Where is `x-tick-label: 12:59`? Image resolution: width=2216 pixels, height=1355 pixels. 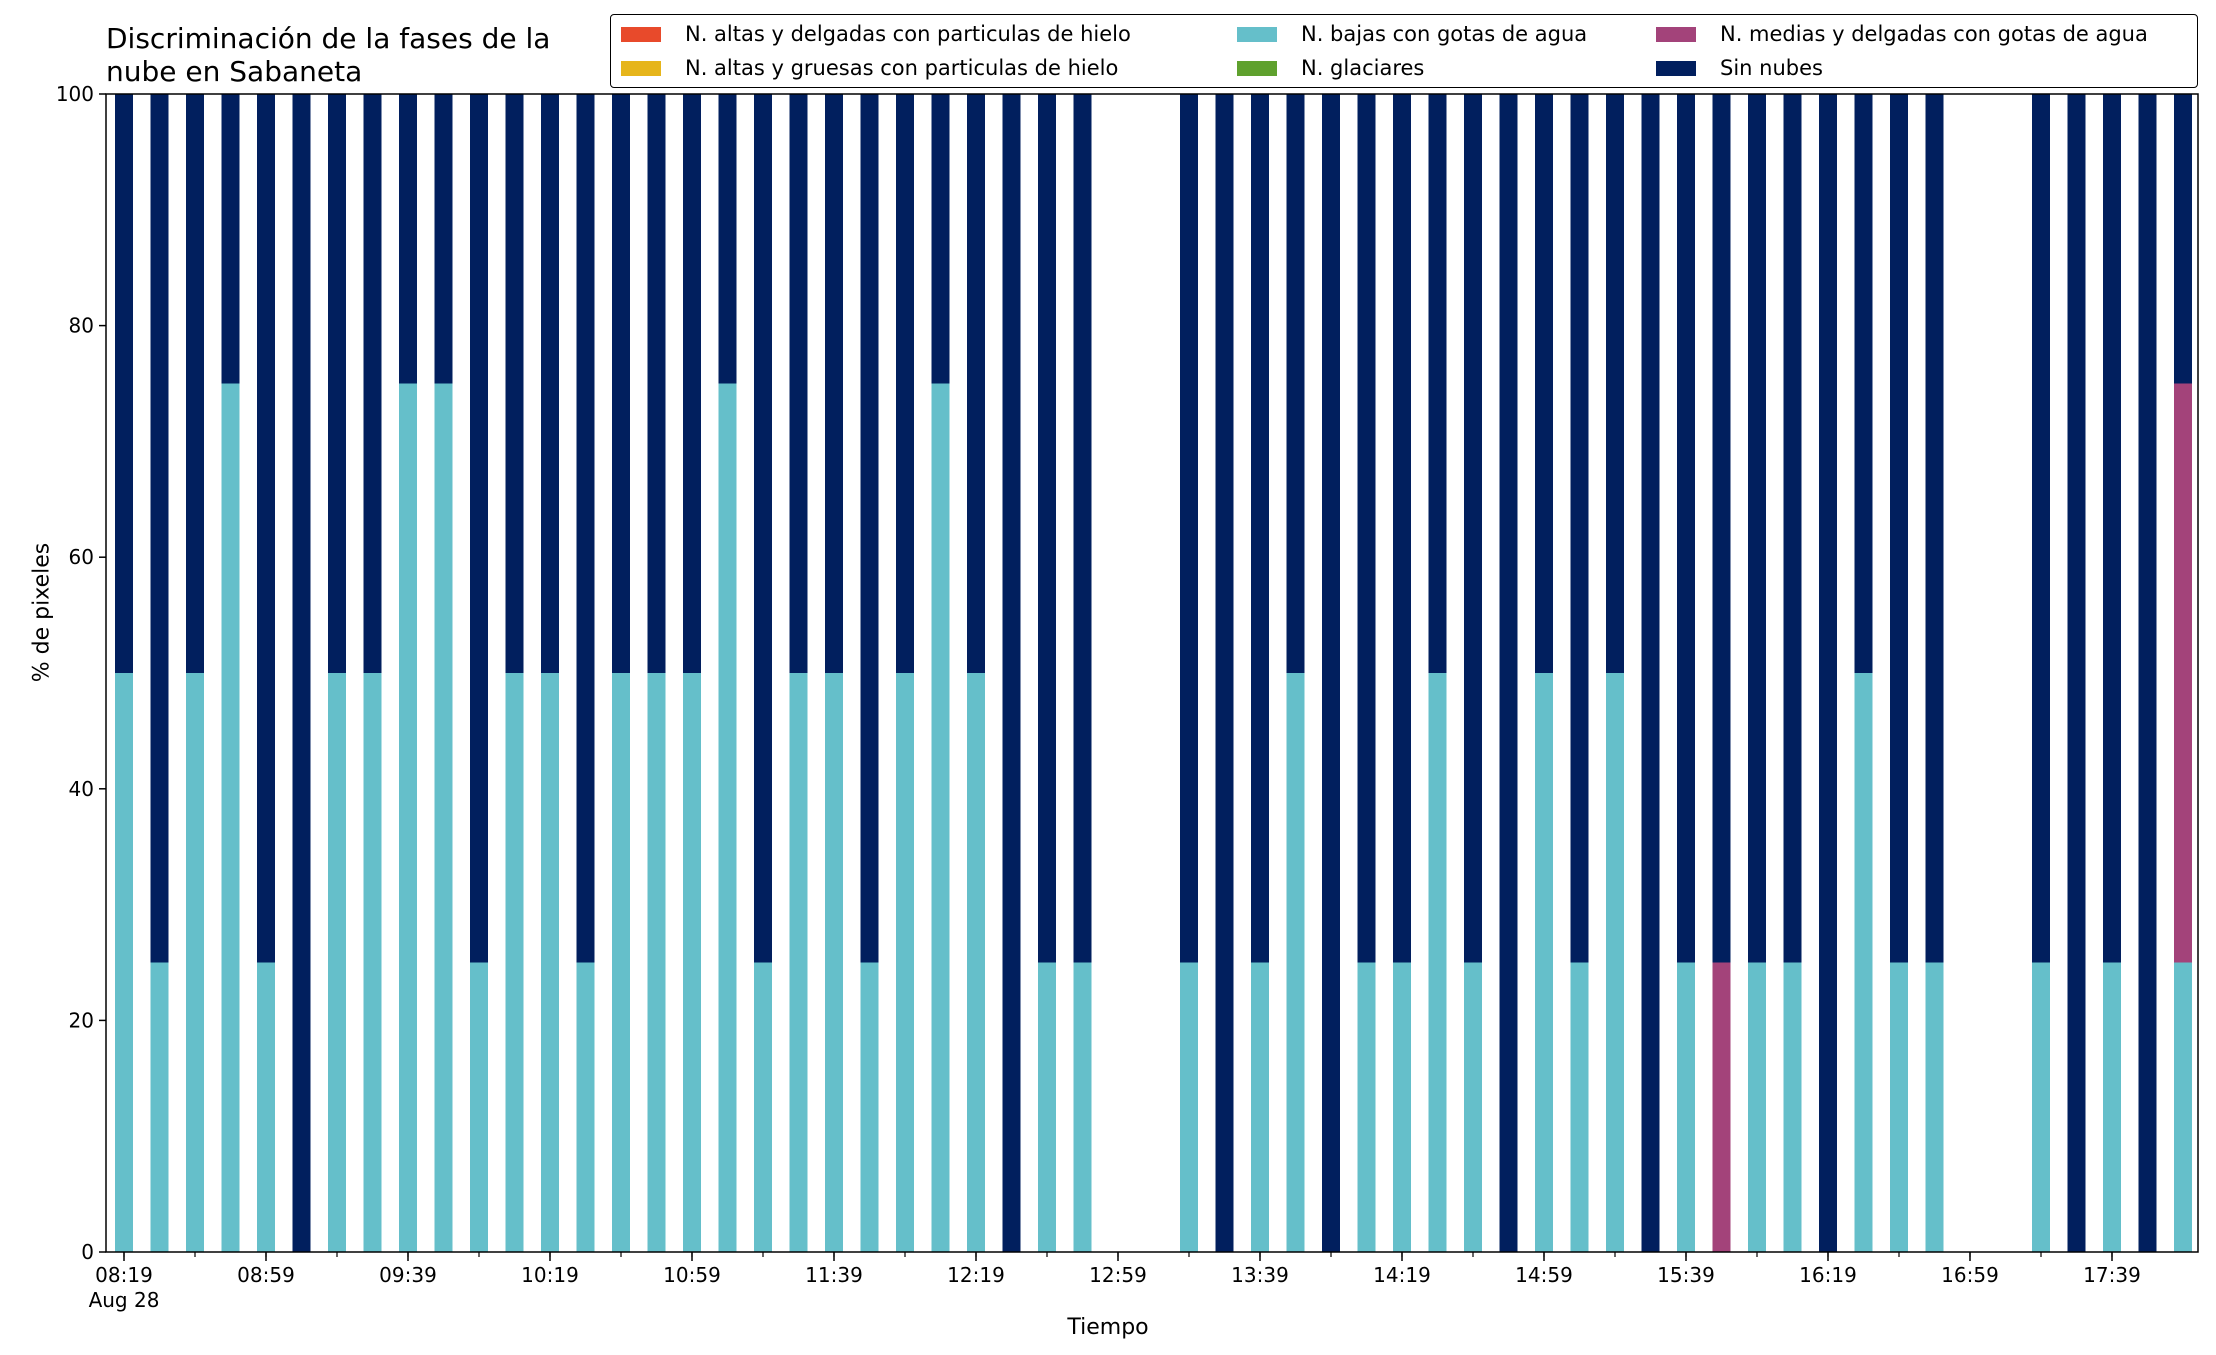
x-tick-label: 12:59 is located at coordinates (1118, 1275).